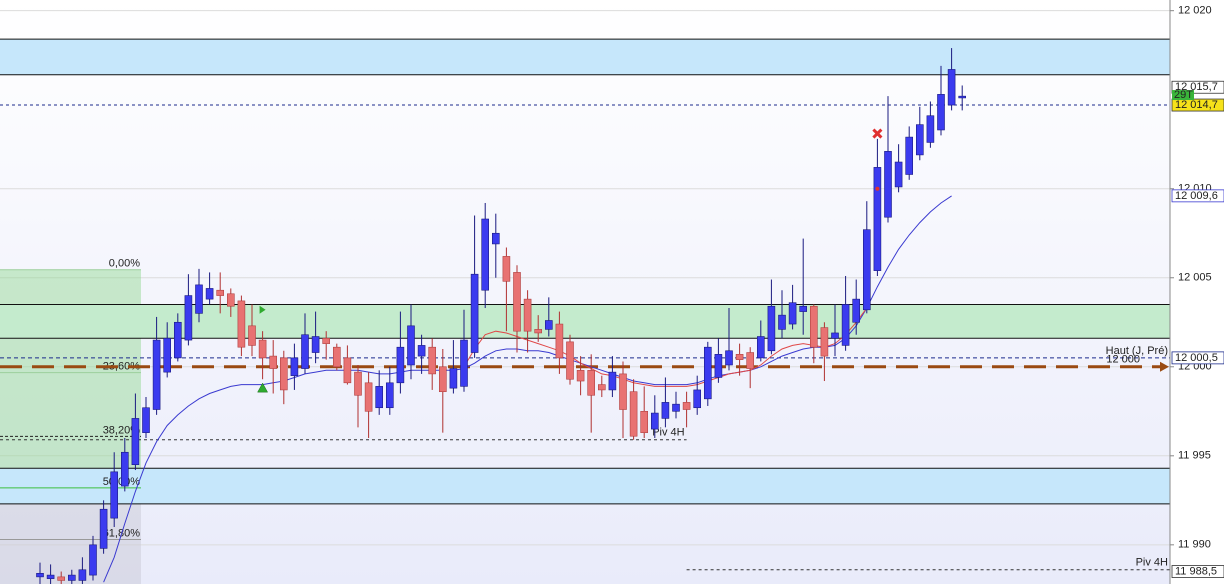  Describe the element at coordinates (1183, 95) in the screenshot. I see `price-badge` at that location.